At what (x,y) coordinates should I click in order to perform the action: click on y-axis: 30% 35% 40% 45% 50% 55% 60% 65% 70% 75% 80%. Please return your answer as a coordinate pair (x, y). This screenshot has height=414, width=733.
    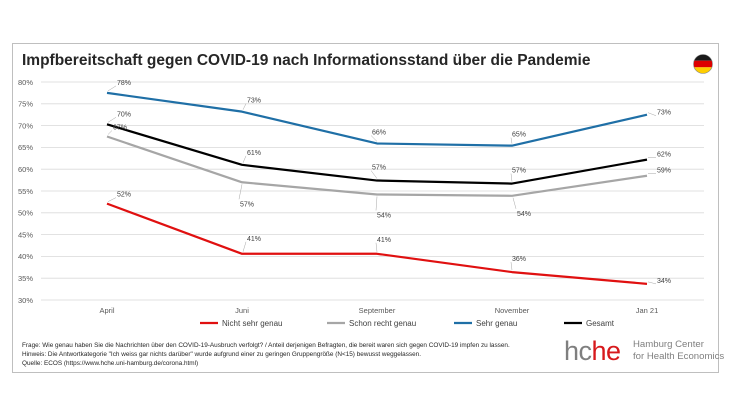
    Looking at the image, I should click on (25, 191).